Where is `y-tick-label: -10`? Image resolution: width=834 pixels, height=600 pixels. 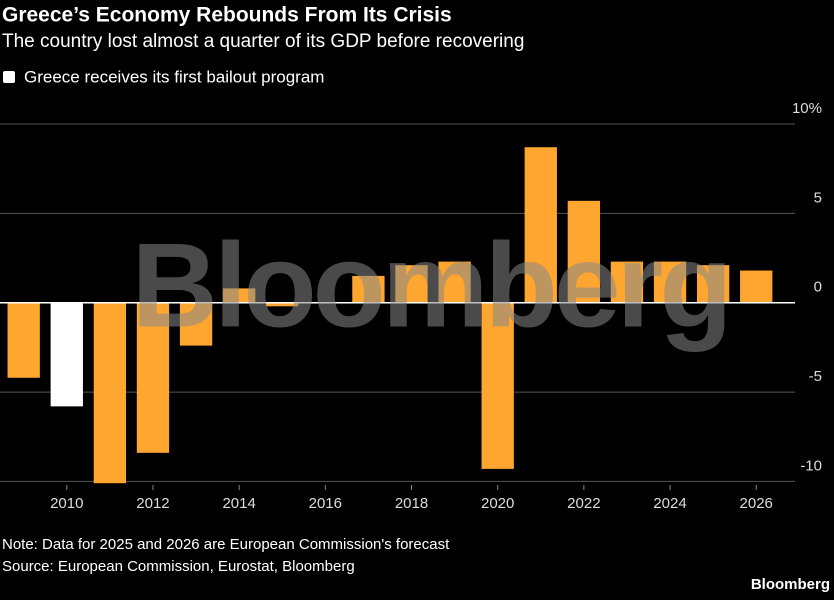 y-tick-label: -10 is located at coordinates (811, 465).